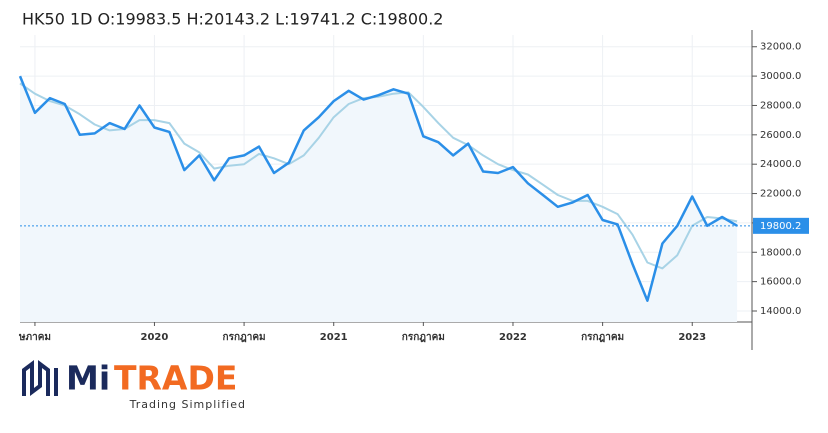  What do you see at coordinates (34, 337) in the screenshot?
I see `x-tick-label: ษภาคม` at bounding box center [34, 337].